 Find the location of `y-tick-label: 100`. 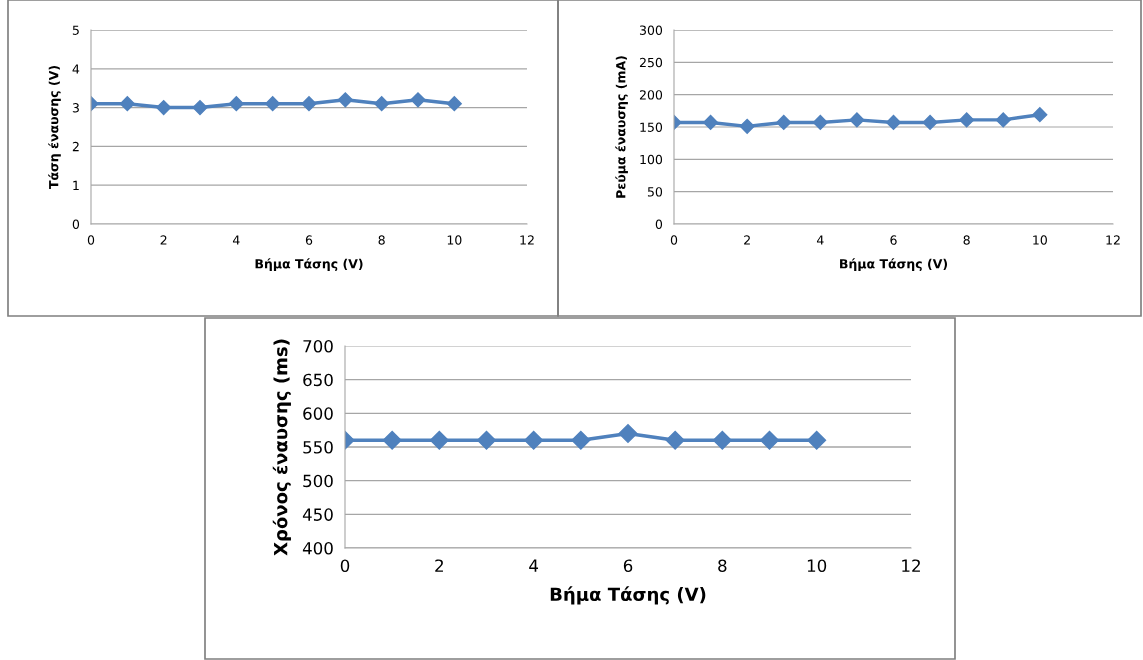

y-tick-label: 100 is located at coordinates (651, 159).